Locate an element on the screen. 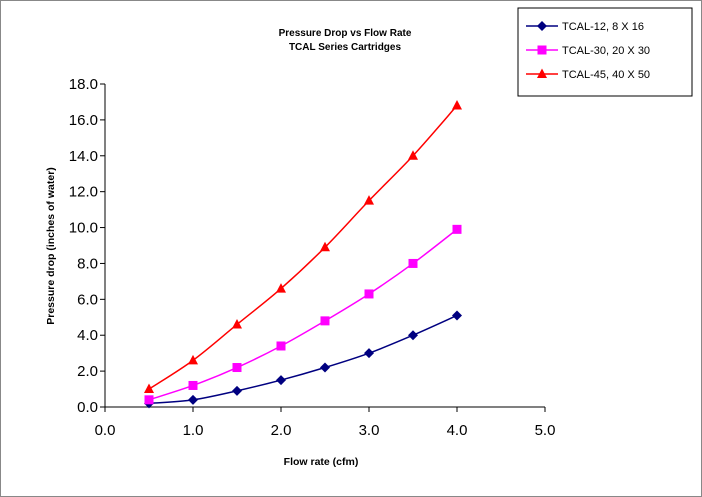 The width and height of the screenshot is (702, 497). legend-entry-1: TCAL-12, 8 X 16 is located at coordinates (585, 27).